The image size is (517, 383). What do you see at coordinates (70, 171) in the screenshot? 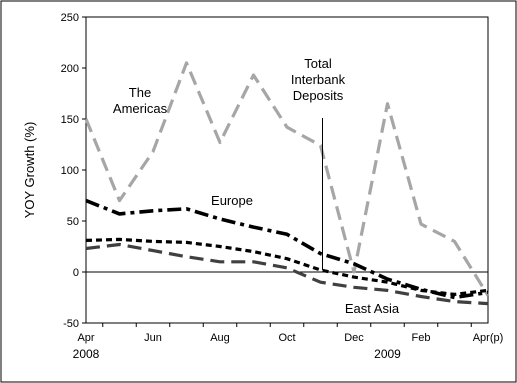
I see `y-tick-label: 100` at bounding box center [70, 171].